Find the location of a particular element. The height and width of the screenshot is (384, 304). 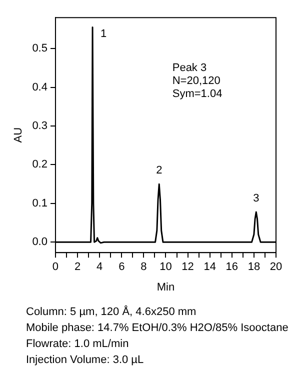

y-tick-label: 0.2 is located at coordinates (40, 164).